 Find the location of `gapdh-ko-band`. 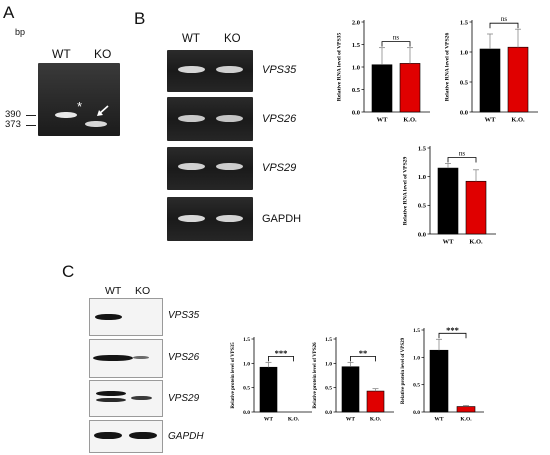

gapdh-ko-band is located at coordinates (229, 218).